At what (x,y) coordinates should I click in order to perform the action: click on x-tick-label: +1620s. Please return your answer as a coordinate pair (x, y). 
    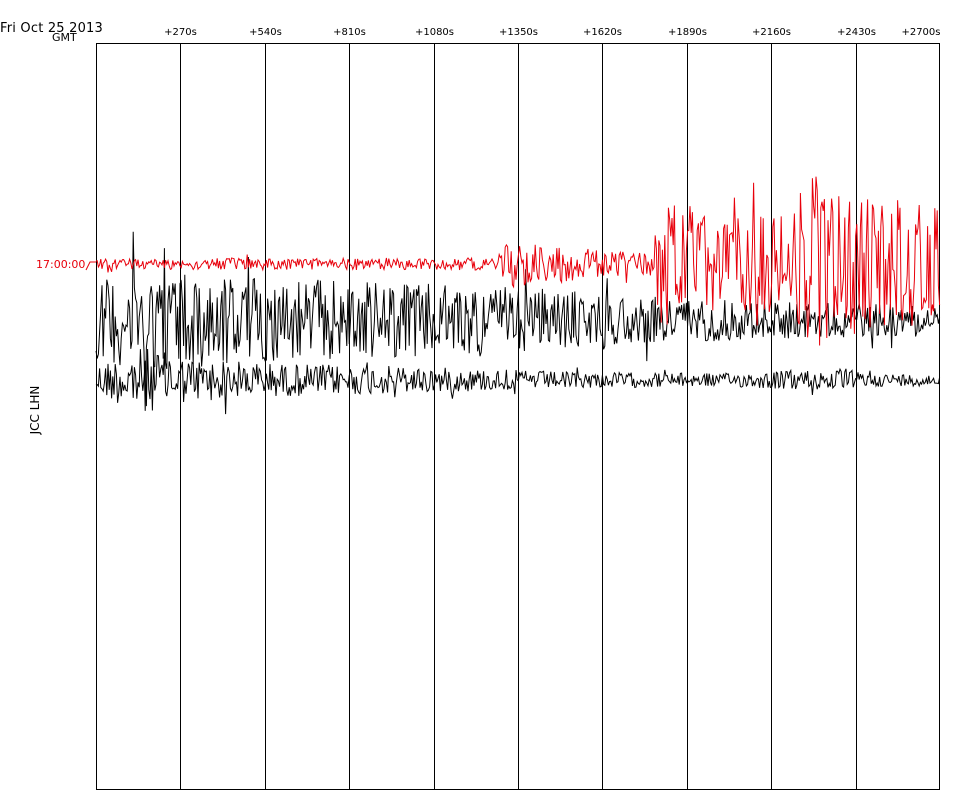
    Looking at the image, I should click on (602, 32).